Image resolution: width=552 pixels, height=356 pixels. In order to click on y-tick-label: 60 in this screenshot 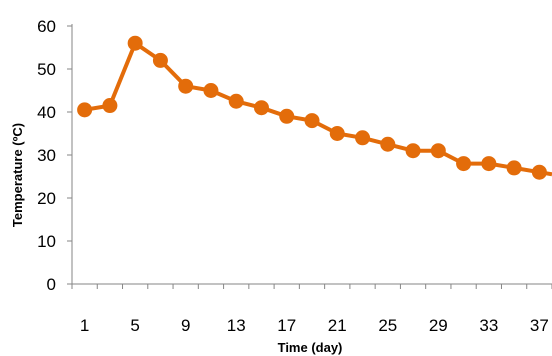, I will do `click(46, 26)`.